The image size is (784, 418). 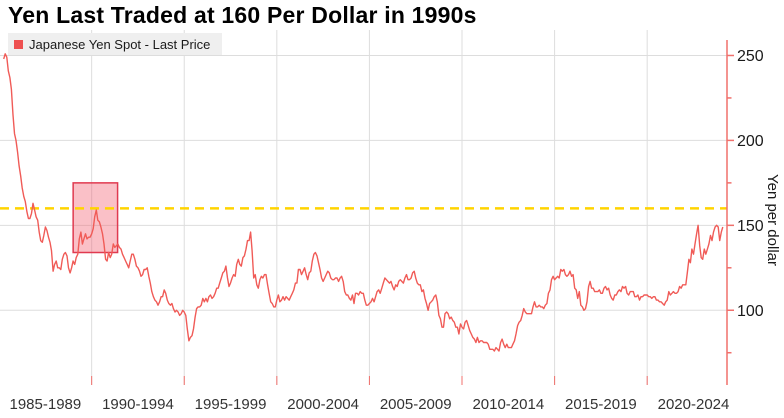 I want to click on y-tick-label: 100, so click(x=750, y=311).